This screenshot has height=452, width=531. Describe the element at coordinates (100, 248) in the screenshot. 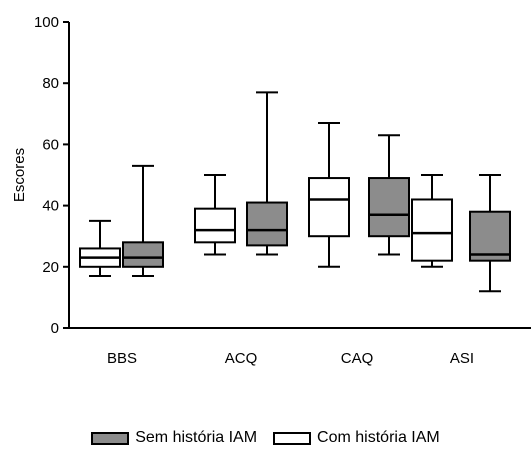

I see `box-com-bbs` at that location.